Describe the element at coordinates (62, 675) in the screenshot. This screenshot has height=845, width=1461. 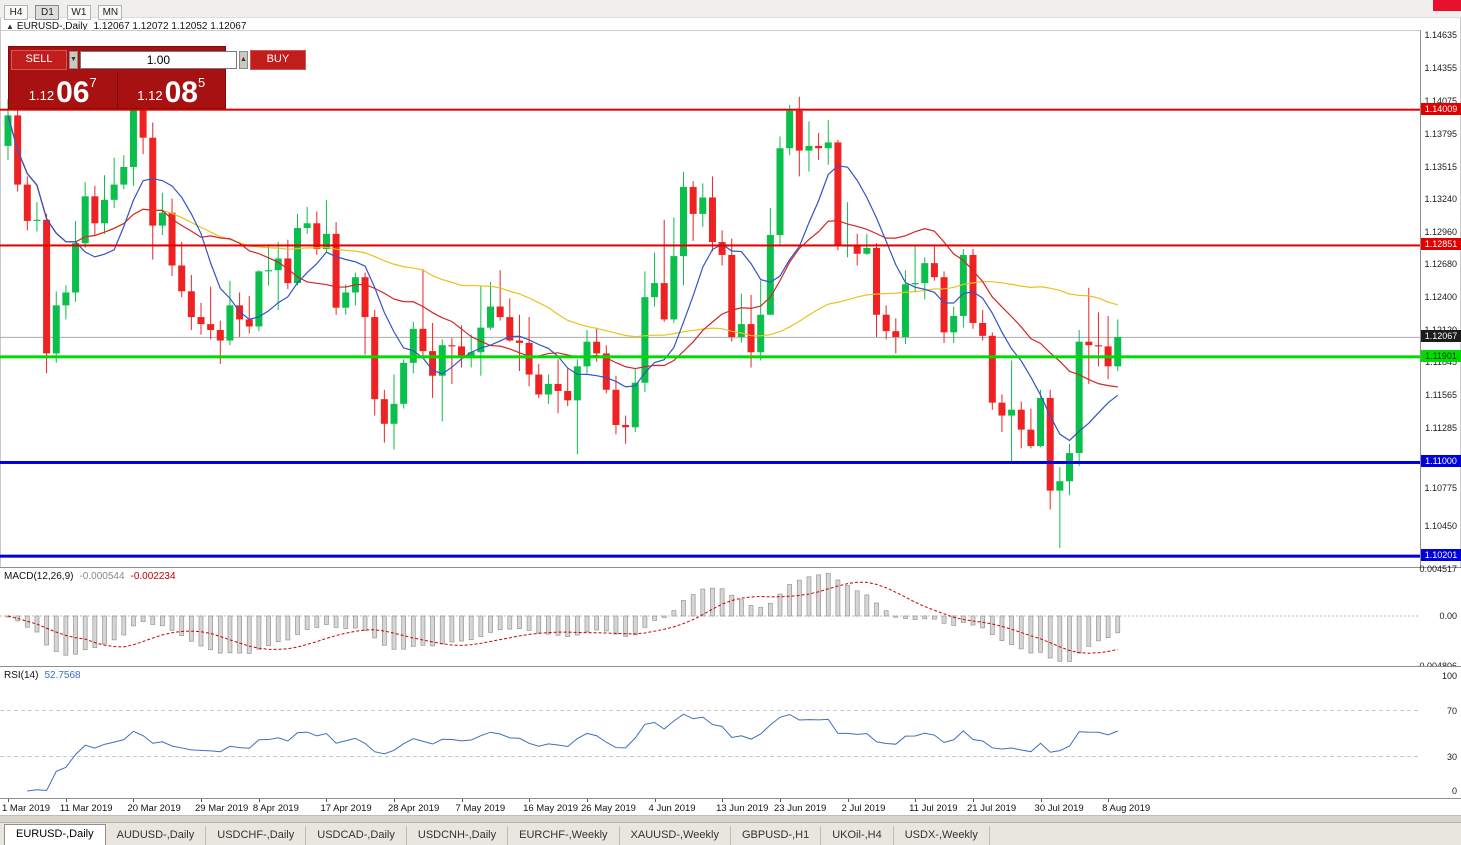
I see `rsi-value: 52.7568` at that location.